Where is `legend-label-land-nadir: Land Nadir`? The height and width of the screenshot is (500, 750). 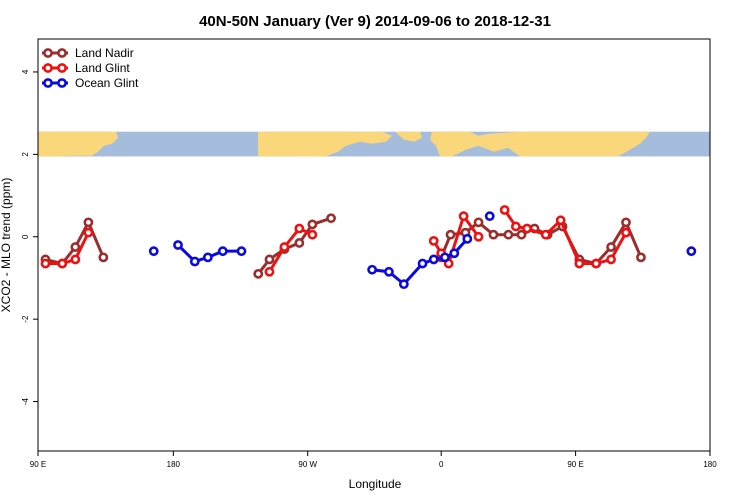 legend-label-land-nadir: Land Nadir is located at coordinates (104, 53).